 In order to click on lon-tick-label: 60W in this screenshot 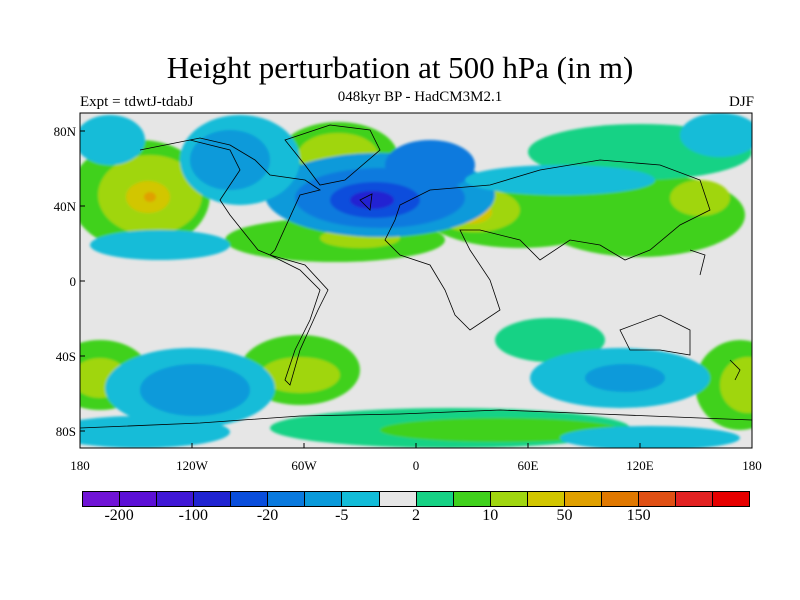, I will do `click(304, 465)`.